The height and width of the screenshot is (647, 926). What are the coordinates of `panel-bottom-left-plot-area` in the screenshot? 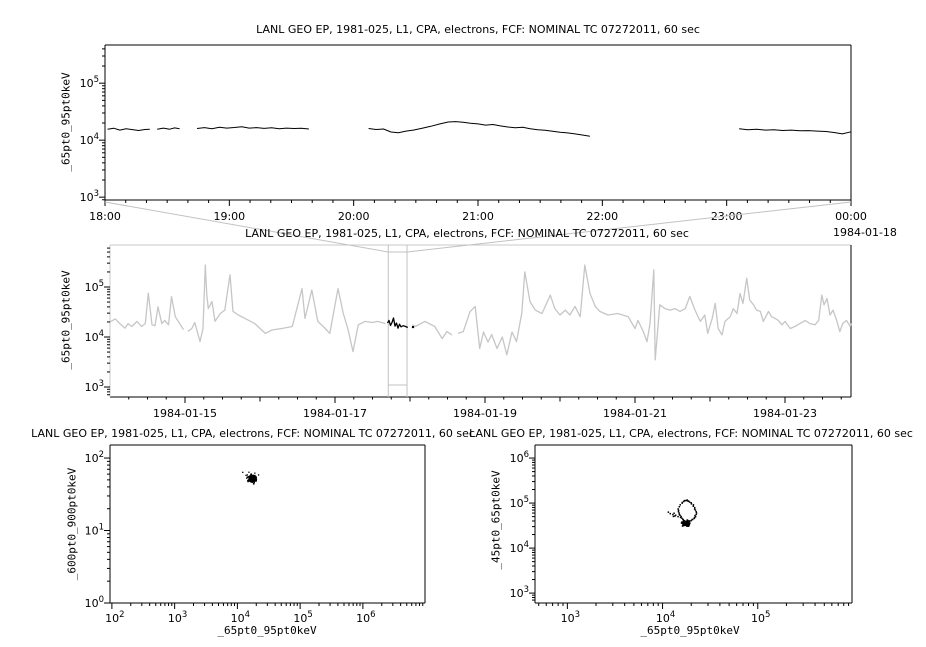 It's located at (267, 524).